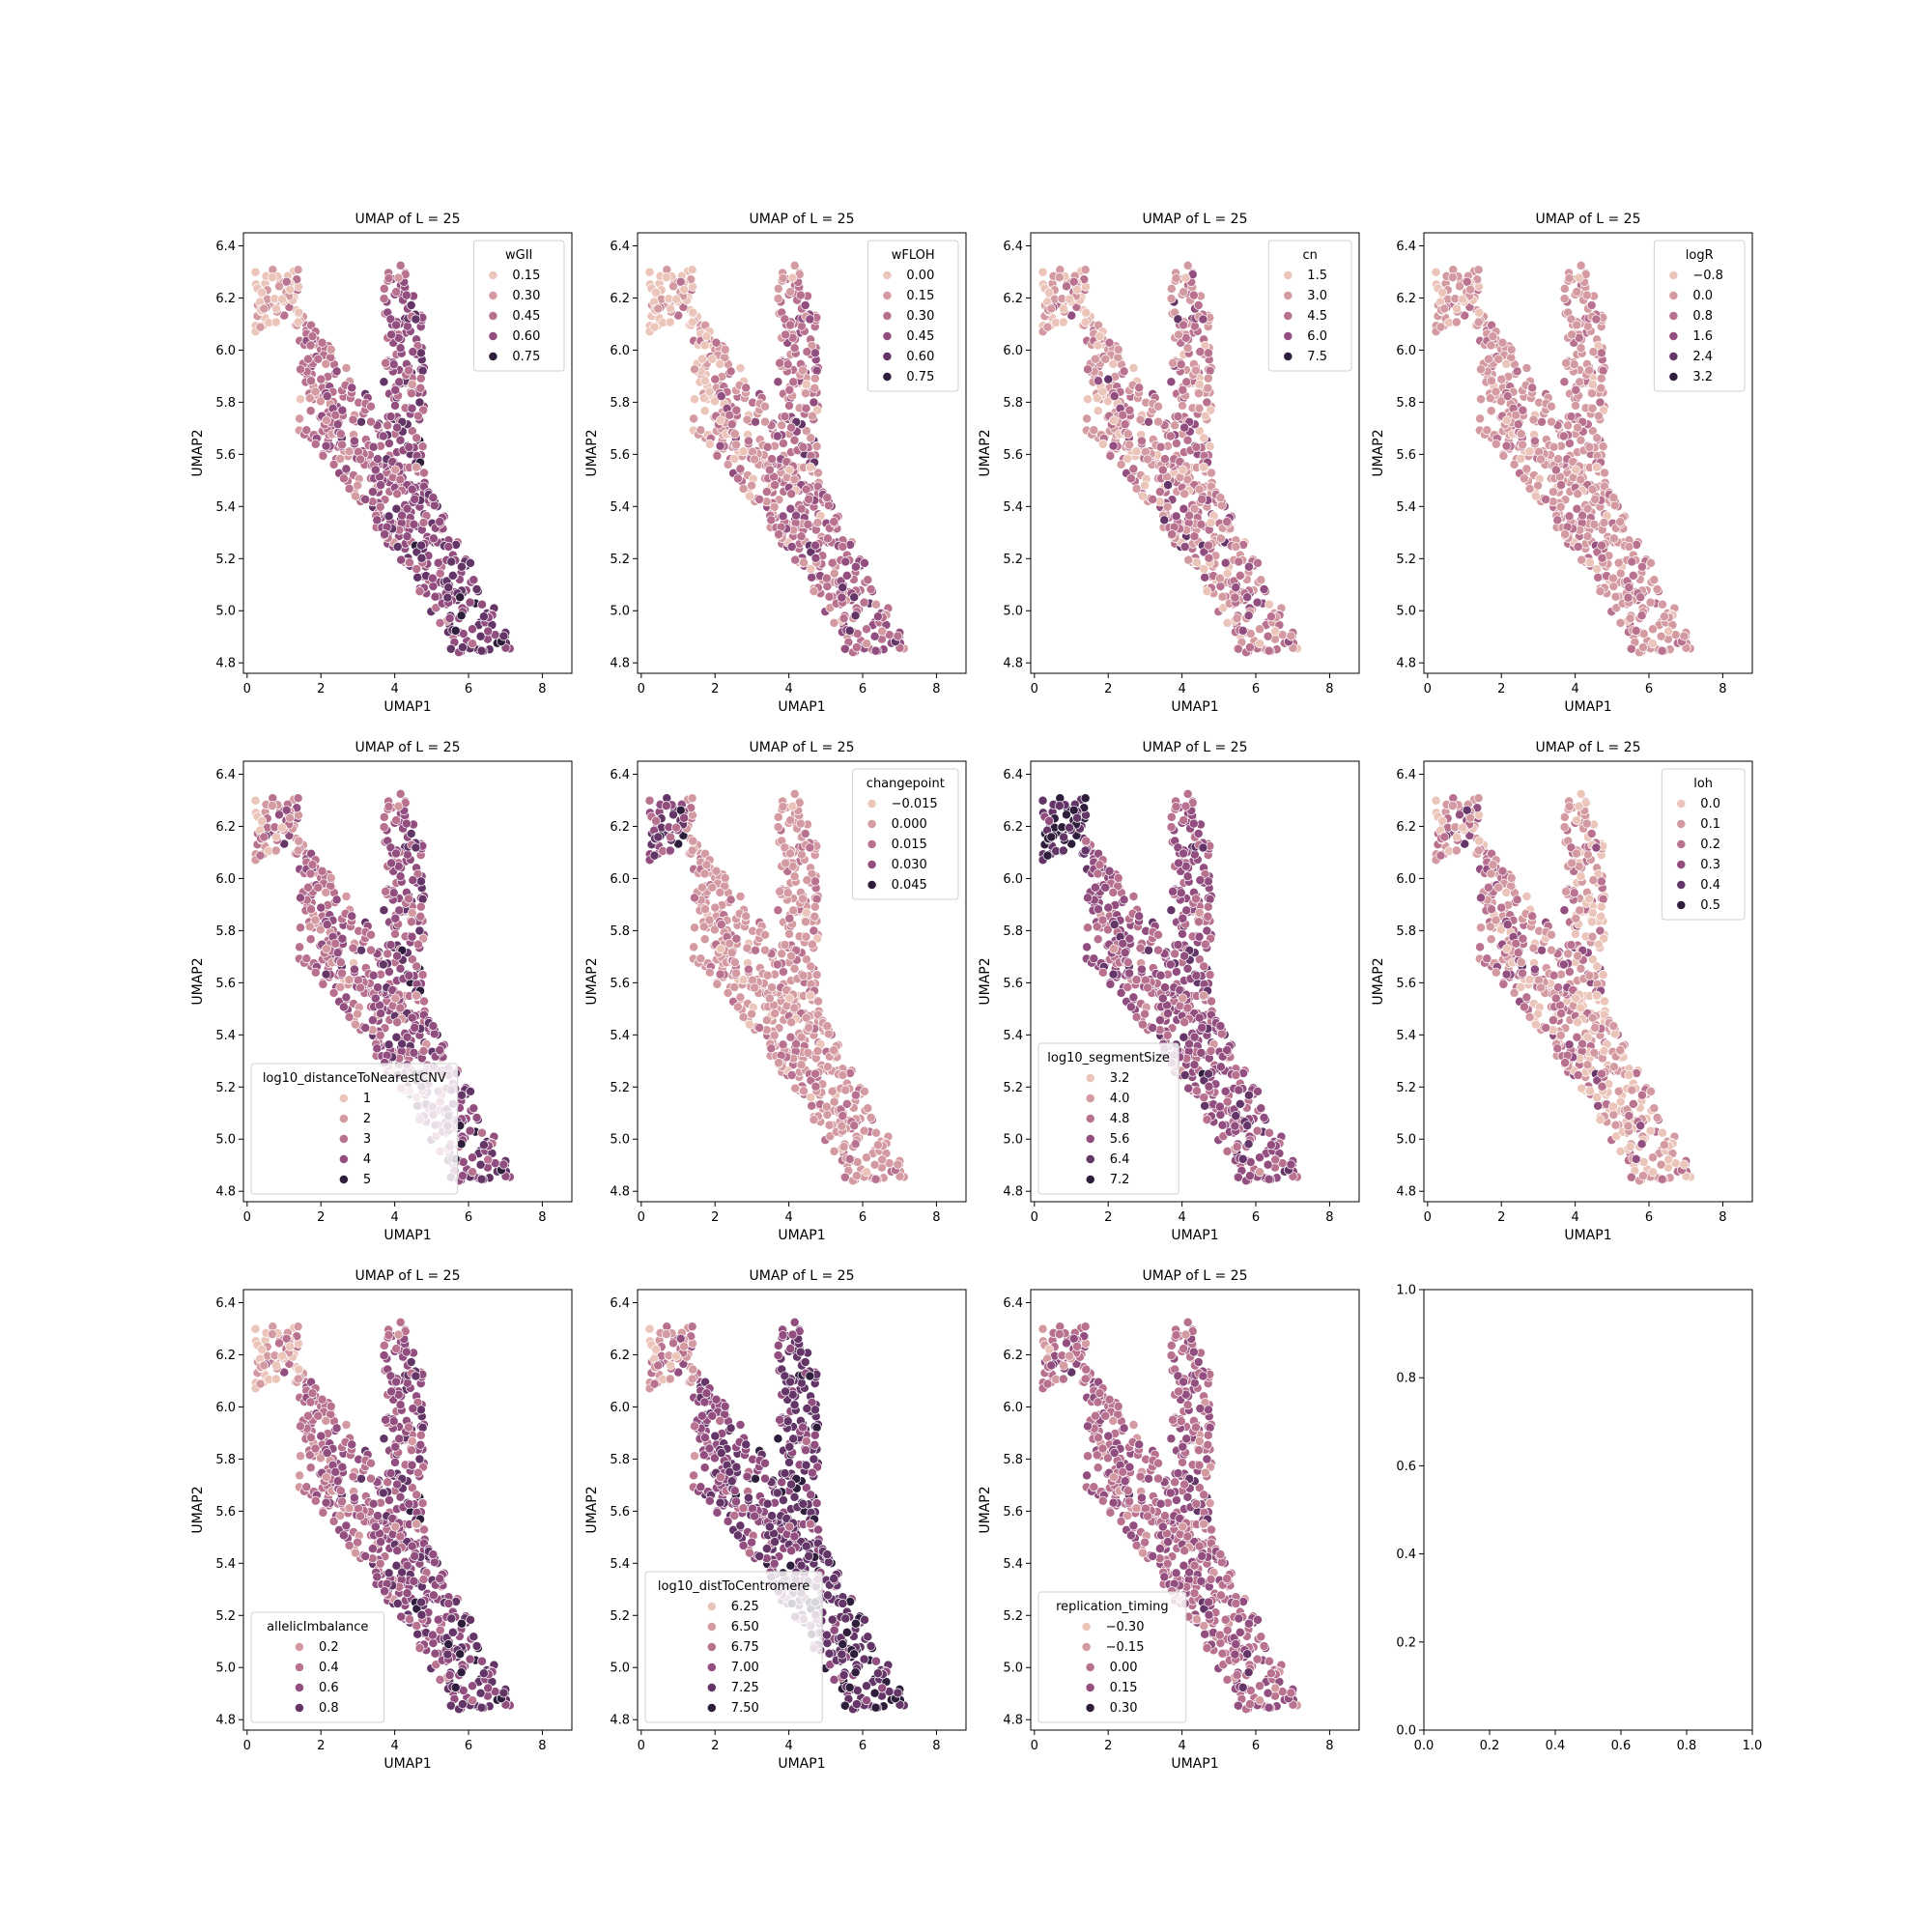 This screenshot has height=1932, width=1932. Describe the element at coordinates (801, 707) in the screenshot. I see `x-axis-label: UMAP1` at that location.